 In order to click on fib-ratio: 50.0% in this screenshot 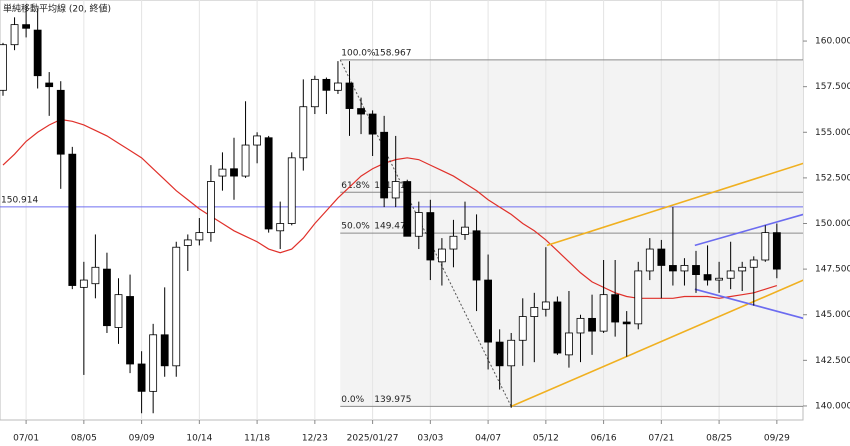, I will do `click(355, 227)`.